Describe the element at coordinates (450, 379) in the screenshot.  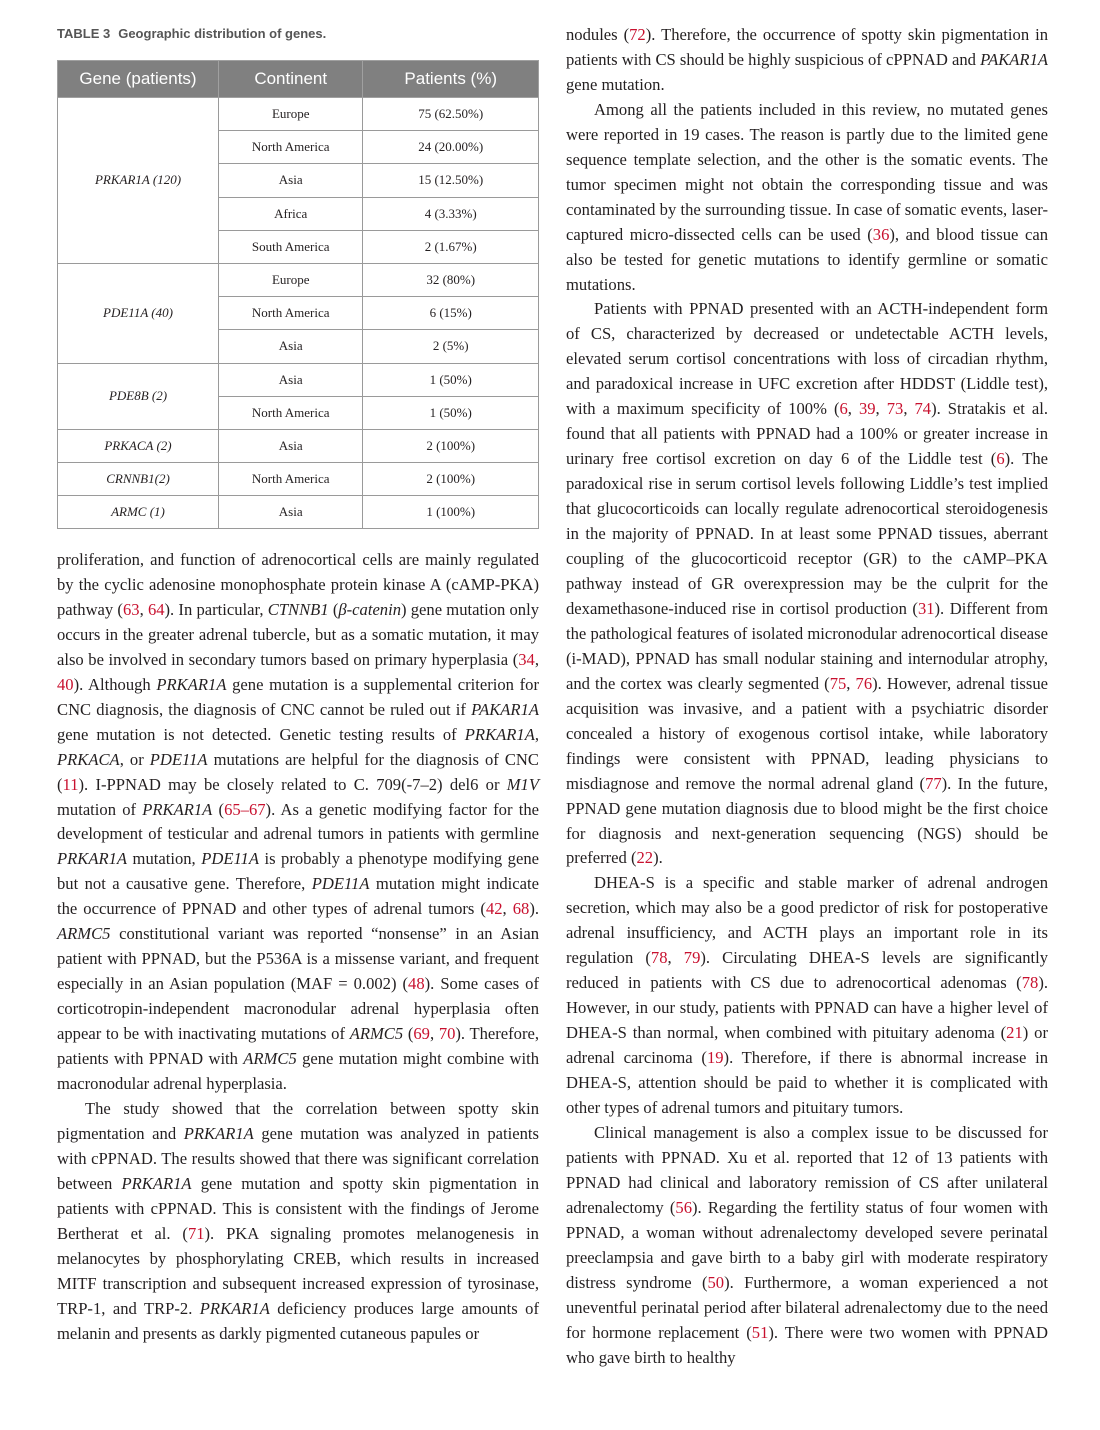
I see `patients-cell: 1 (50%)` at that location.